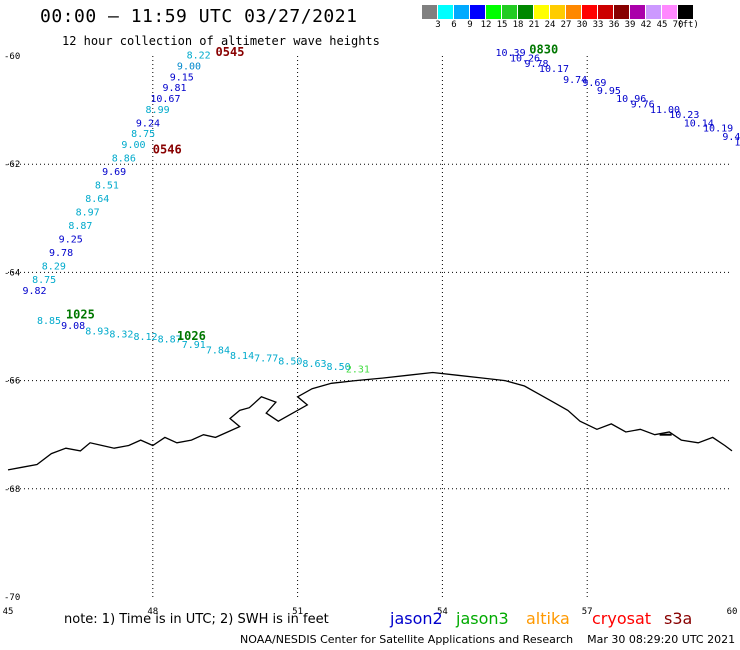 This screenshot has width=740, height=650. What do you see at coordinates (148, 123) in the screenshot?
I see `wave-height-label: 9.24` at bounding box center [148, 123].